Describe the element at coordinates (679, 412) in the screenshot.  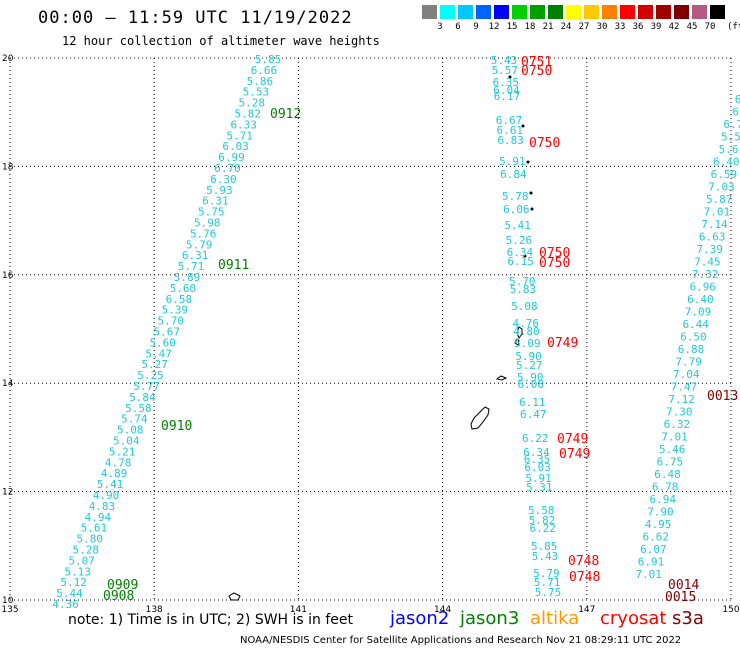
I see `swh-value: 7.30` at that location.